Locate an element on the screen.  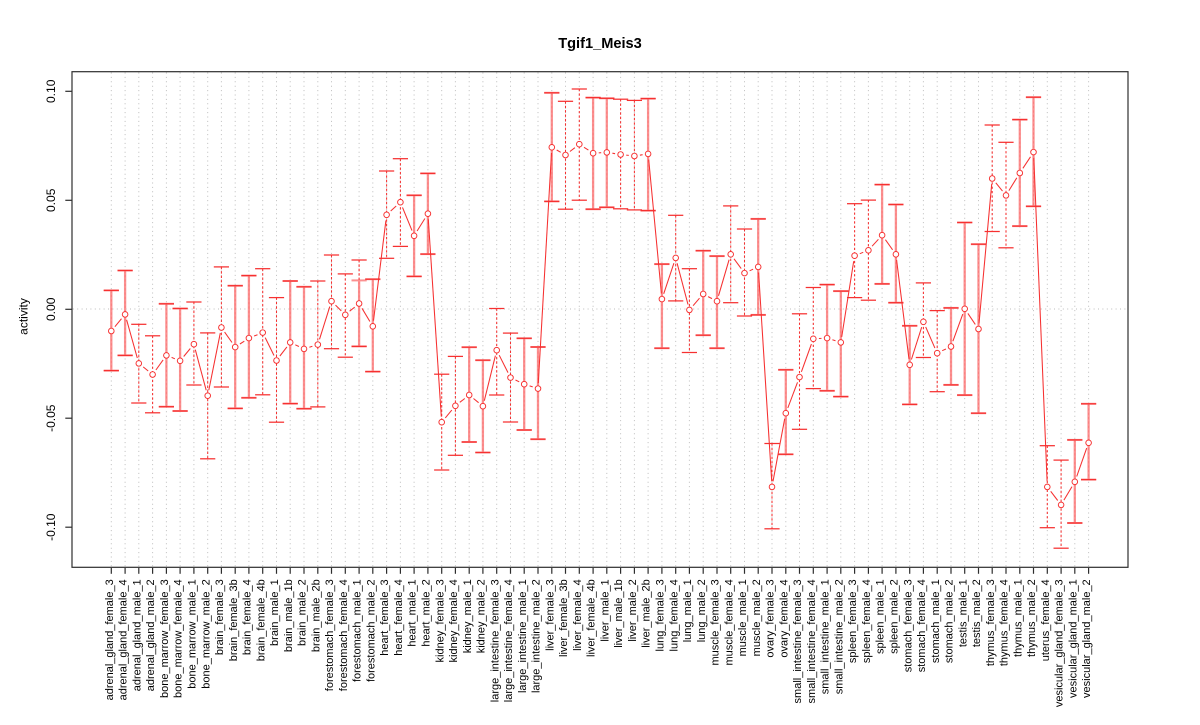
svg-text: spleen_female_3 is located at coordinates (853, 621).